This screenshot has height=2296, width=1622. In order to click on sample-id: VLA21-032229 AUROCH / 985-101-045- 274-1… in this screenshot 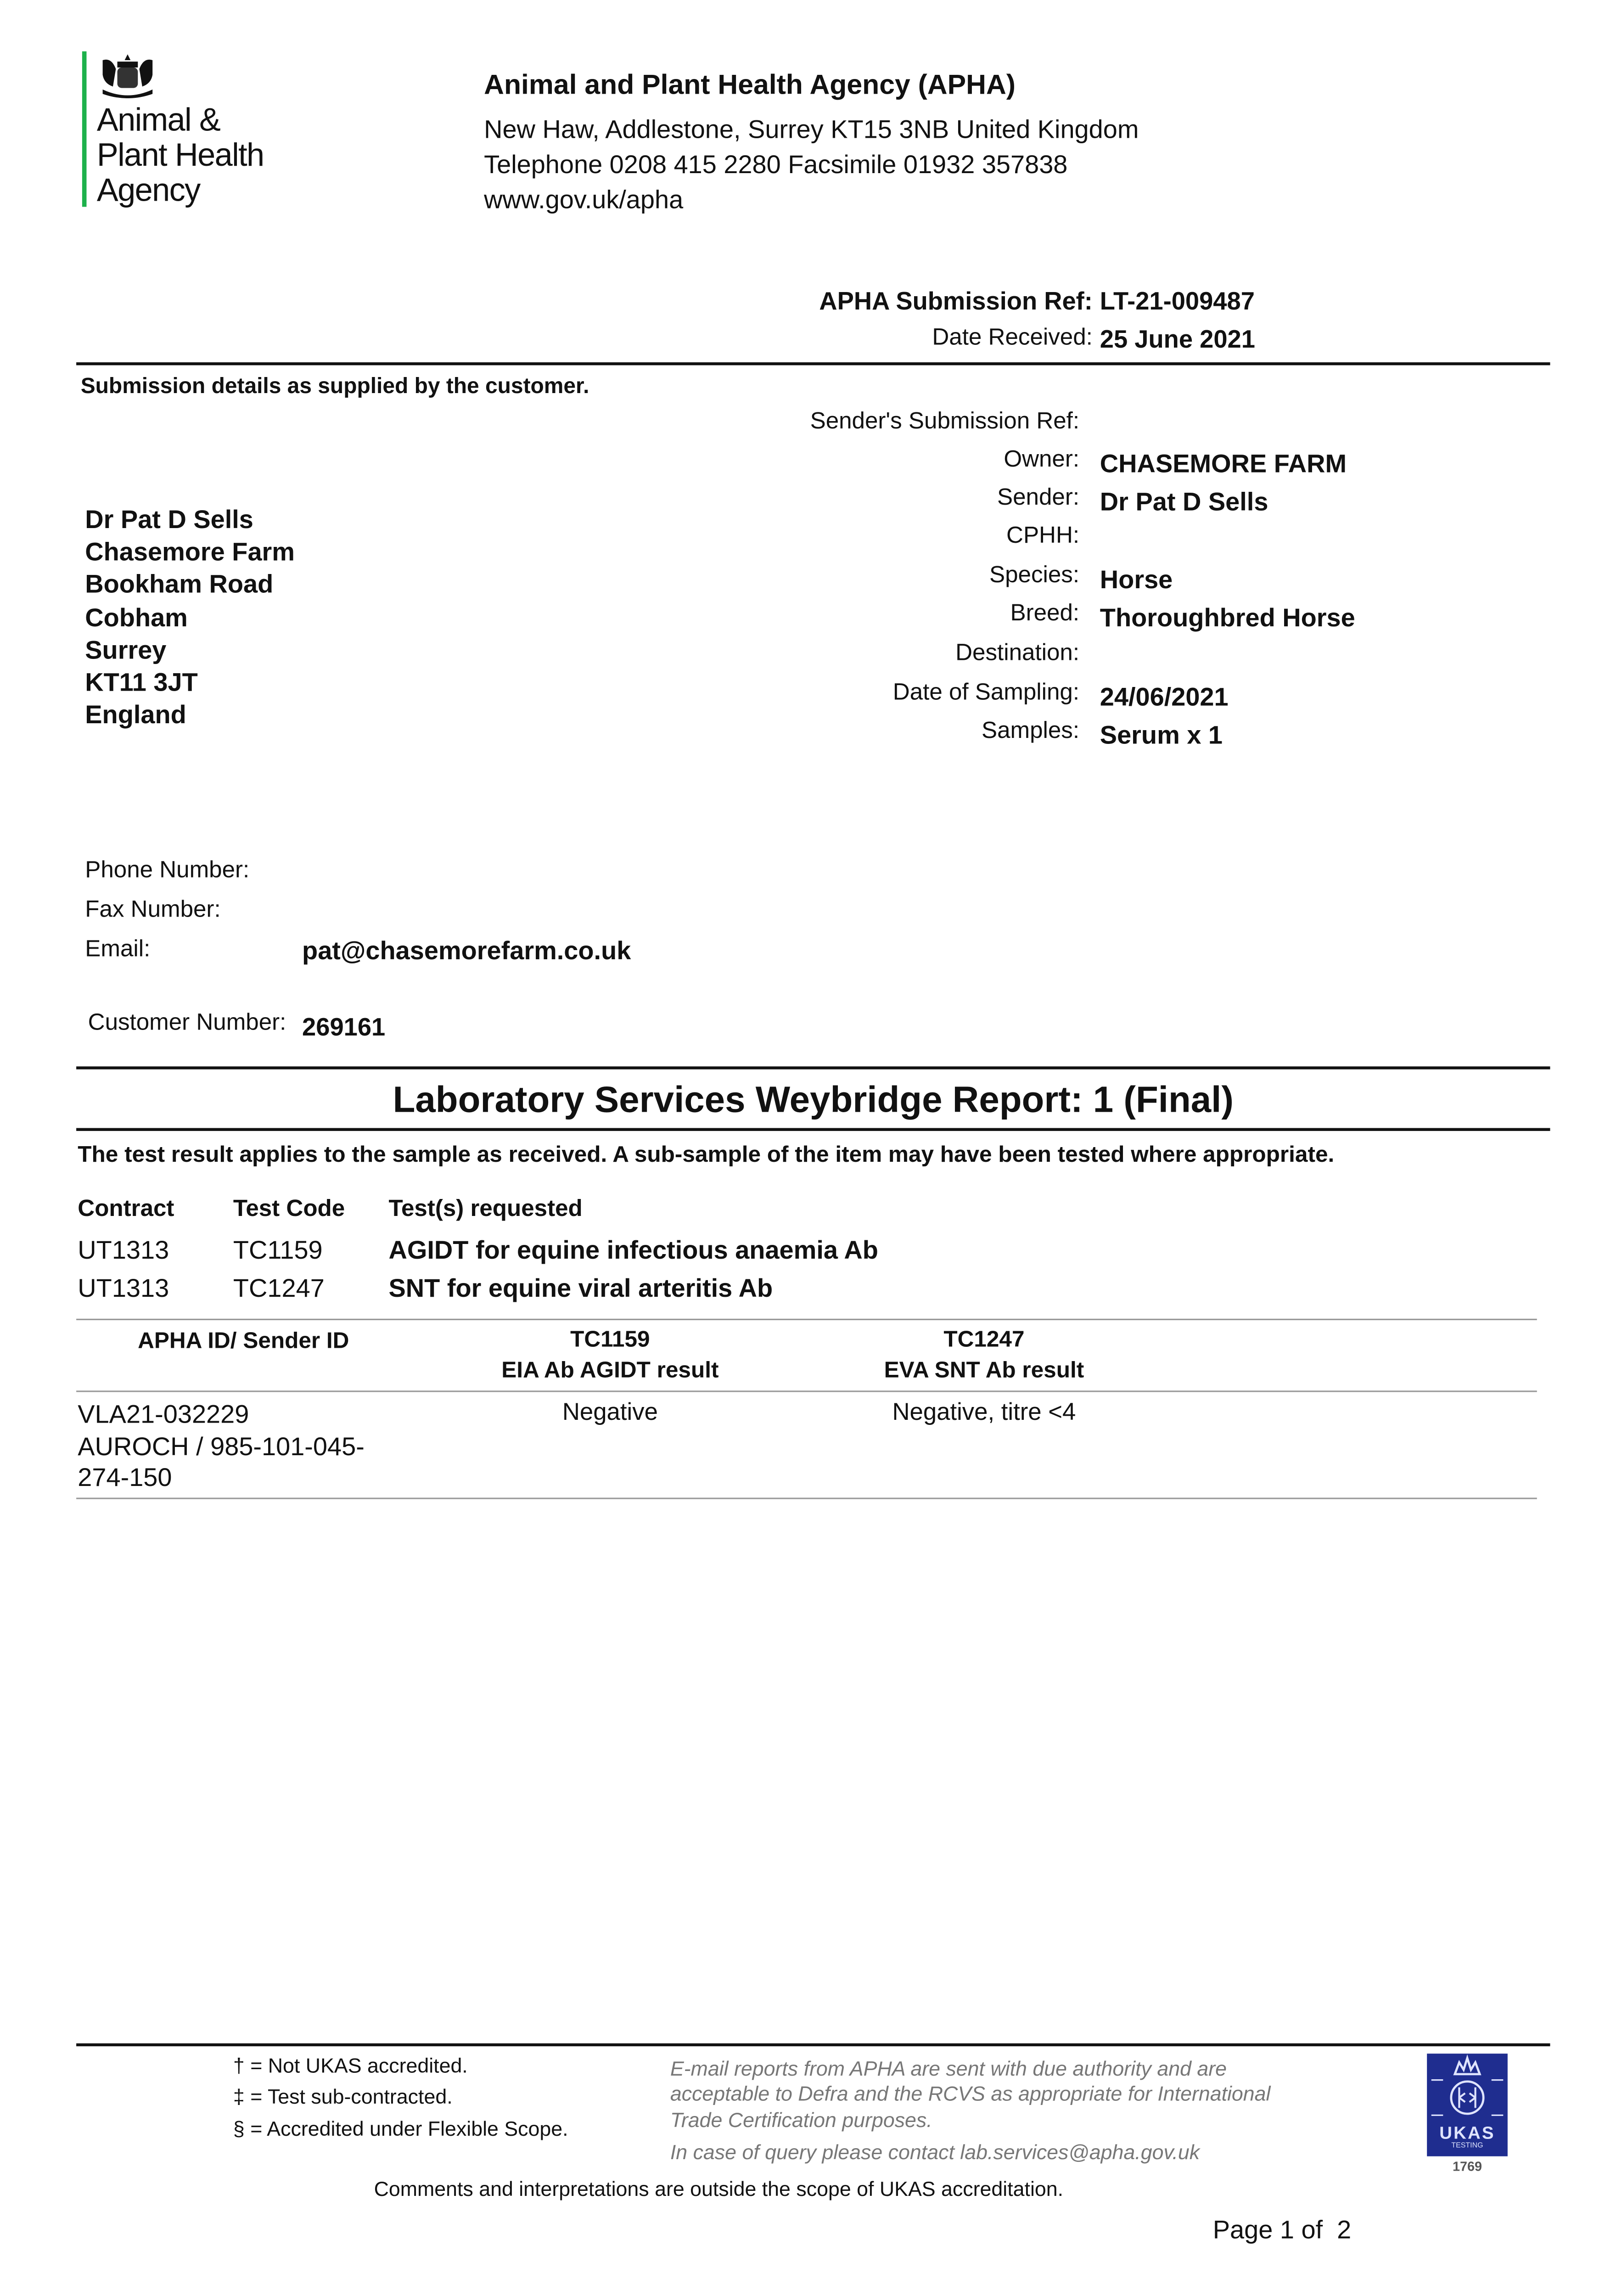, I will do `click(222, 1446)`.